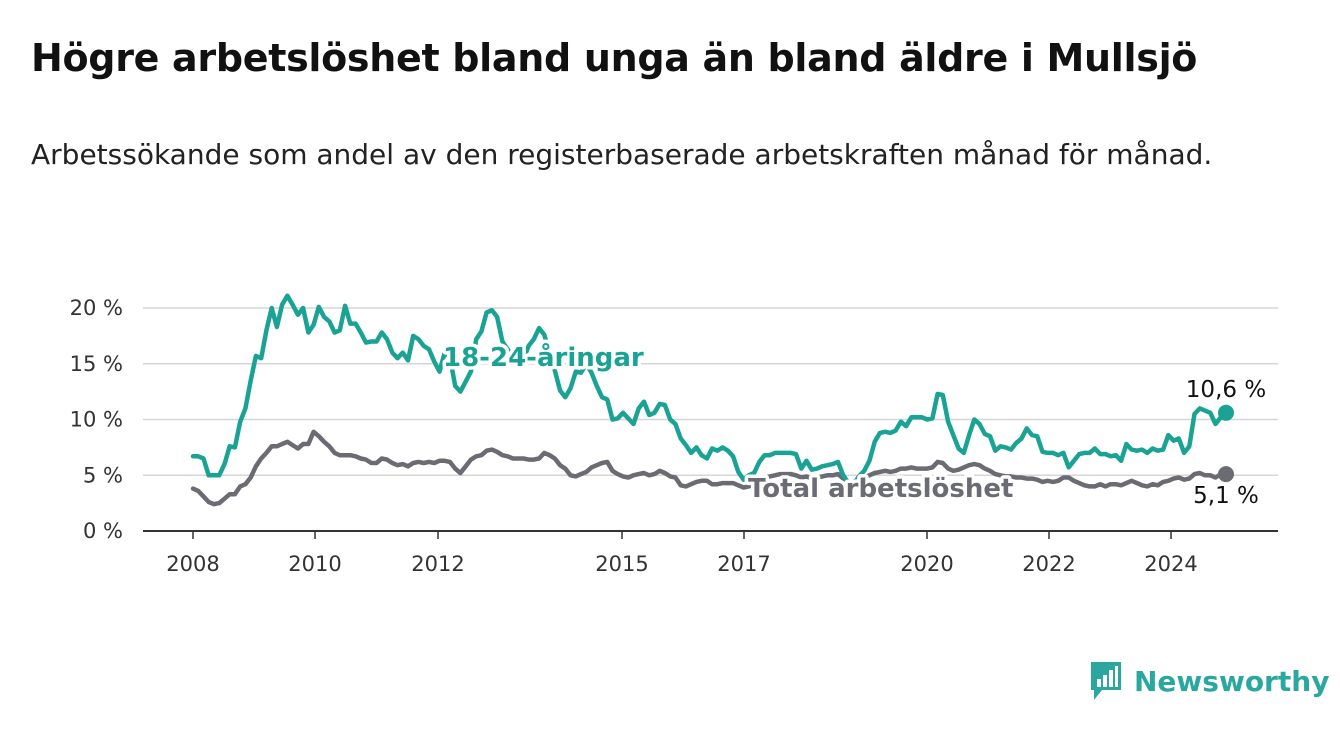  I want to click on x-tick-label: 2008, so click(192, 564).